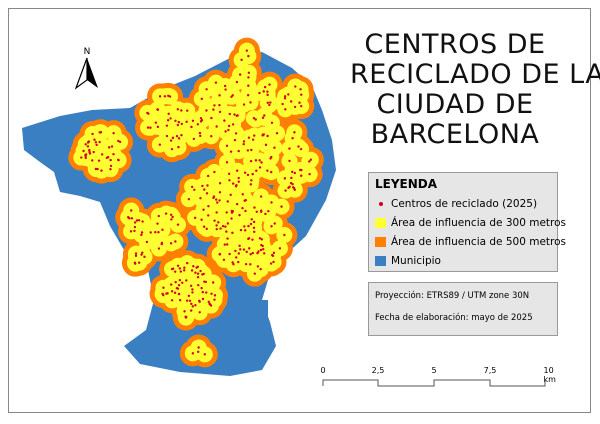 The image size is (600, 424). What do you see at coordinates (490, 370) in the screenshot?
I see `scale-tick-label: 7,5` at bounding box center [490, 370].